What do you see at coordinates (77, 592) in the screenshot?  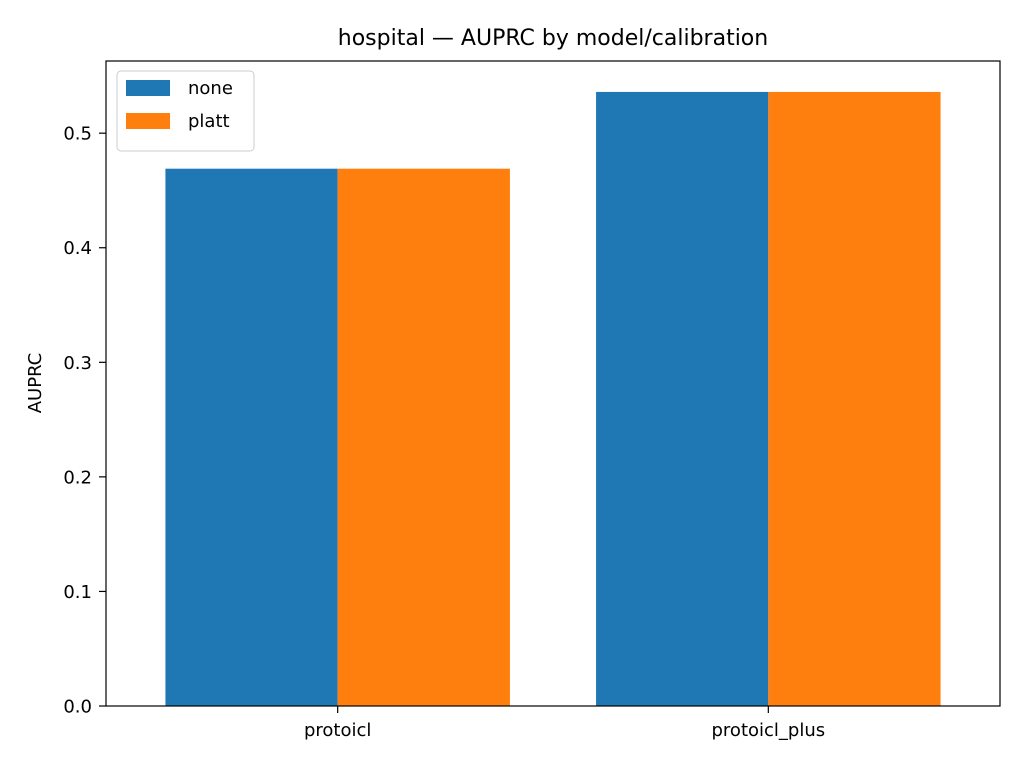 I see `y-tick-label: 0.1` at bounding box center [77, 592].